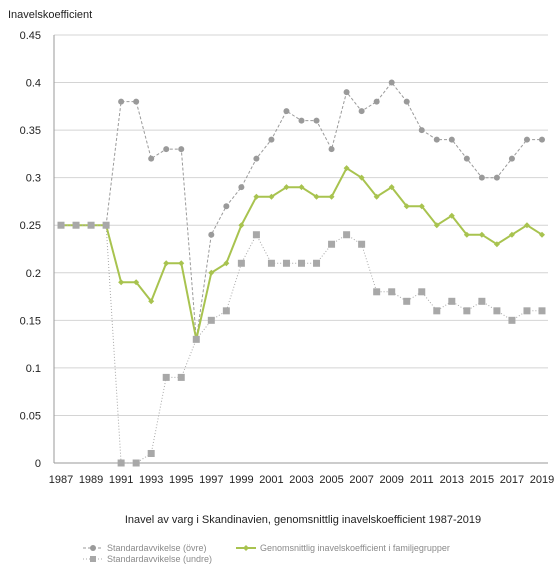  Describe the element at coordinates (211, 480) in the screenshot. I see `x-tick-label: 1997` at that location.